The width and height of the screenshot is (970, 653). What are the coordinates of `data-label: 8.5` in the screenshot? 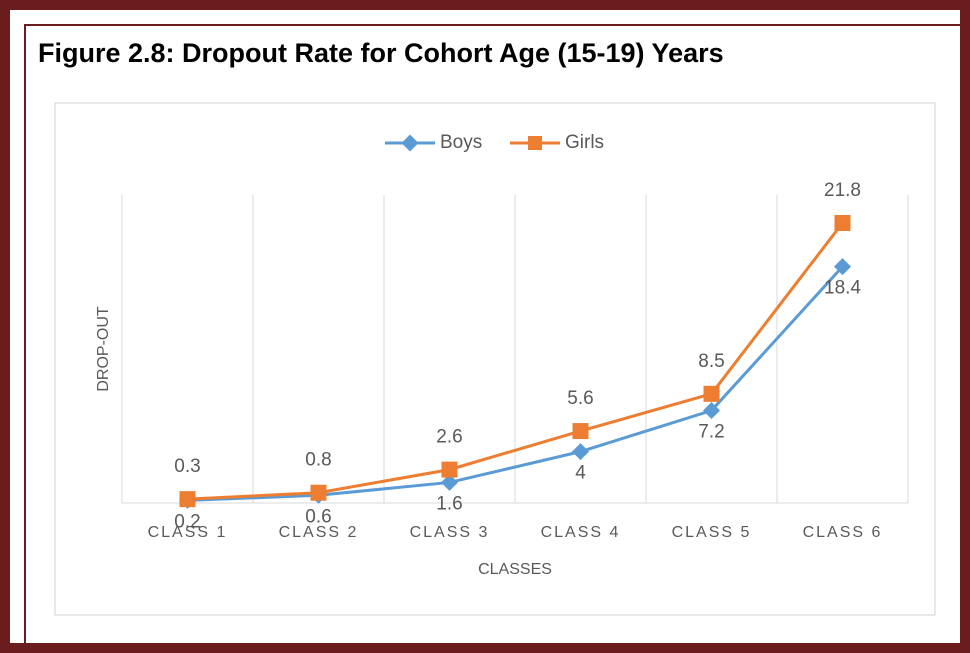 It's located at (711, 361).